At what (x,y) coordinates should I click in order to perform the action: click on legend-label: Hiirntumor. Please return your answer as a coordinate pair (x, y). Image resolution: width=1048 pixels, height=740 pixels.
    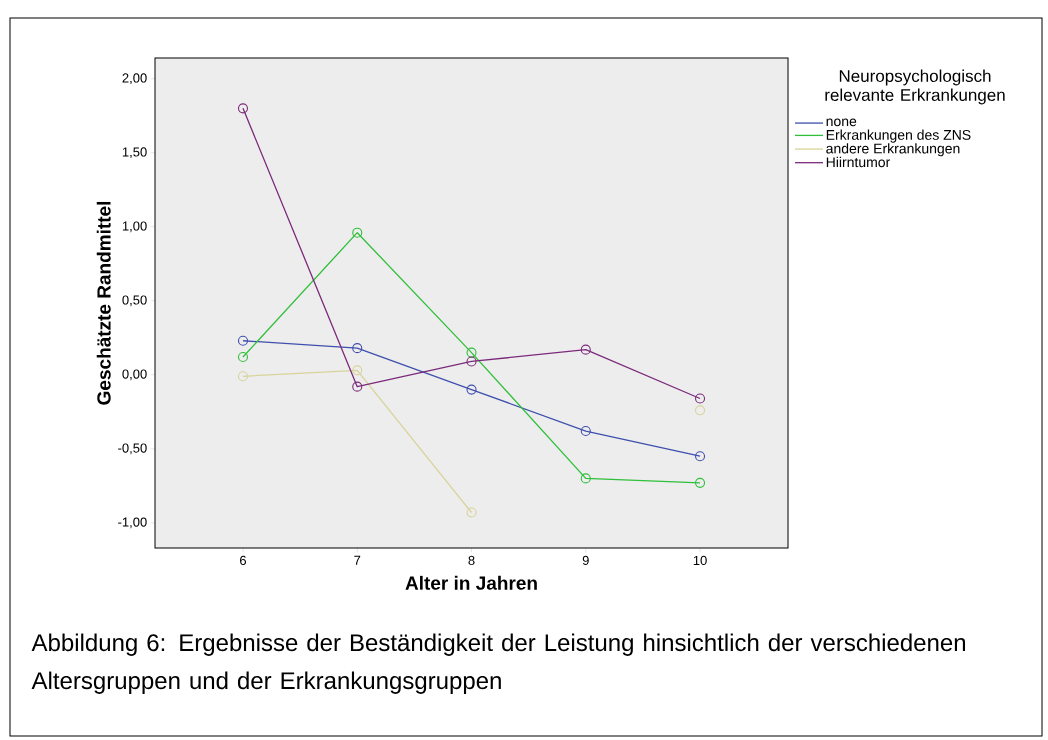
    Looking at the image, I should click on (858, 162).